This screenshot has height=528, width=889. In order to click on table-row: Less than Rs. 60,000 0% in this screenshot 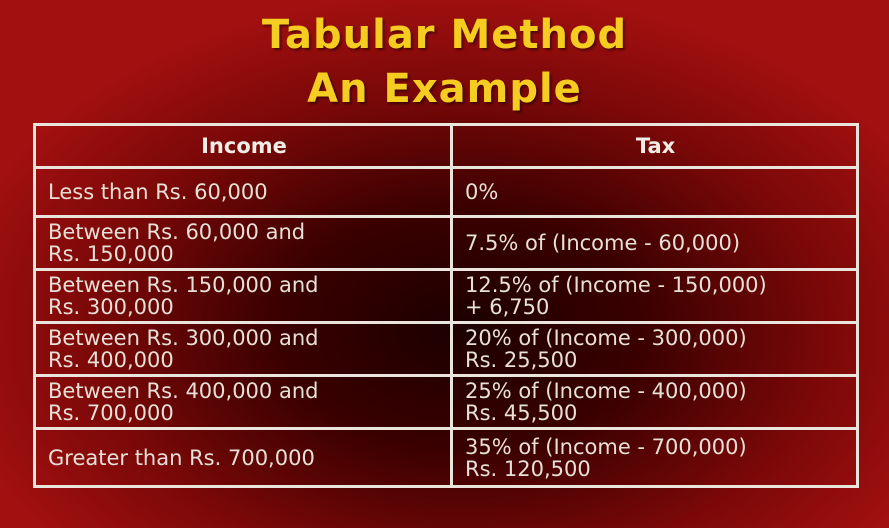, I will do `click(446, 192)`.